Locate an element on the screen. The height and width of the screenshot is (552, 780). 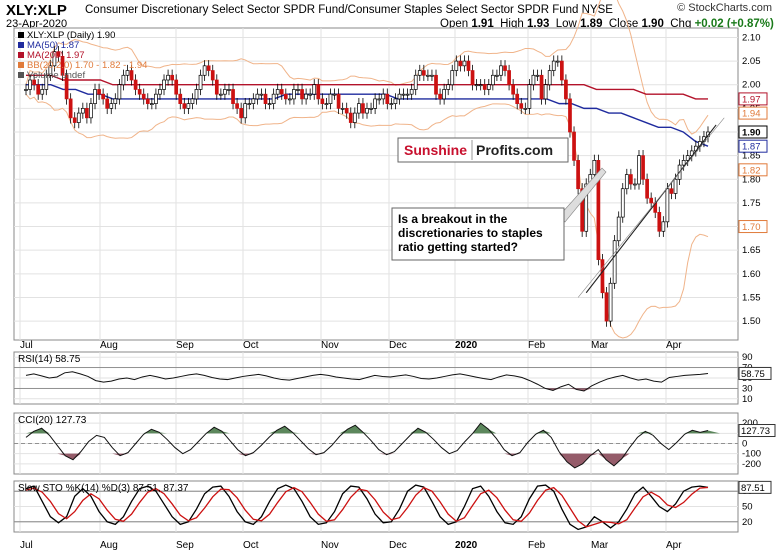
brand-part1: Sunshine is located at coordinates (435, 150).